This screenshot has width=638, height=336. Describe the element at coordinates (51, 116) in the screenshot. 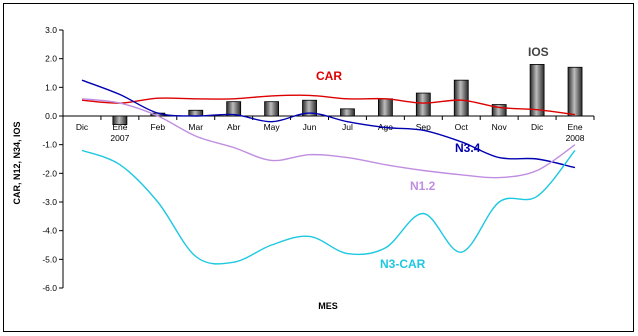

I see `y-tick-label: 0.0` at that location.